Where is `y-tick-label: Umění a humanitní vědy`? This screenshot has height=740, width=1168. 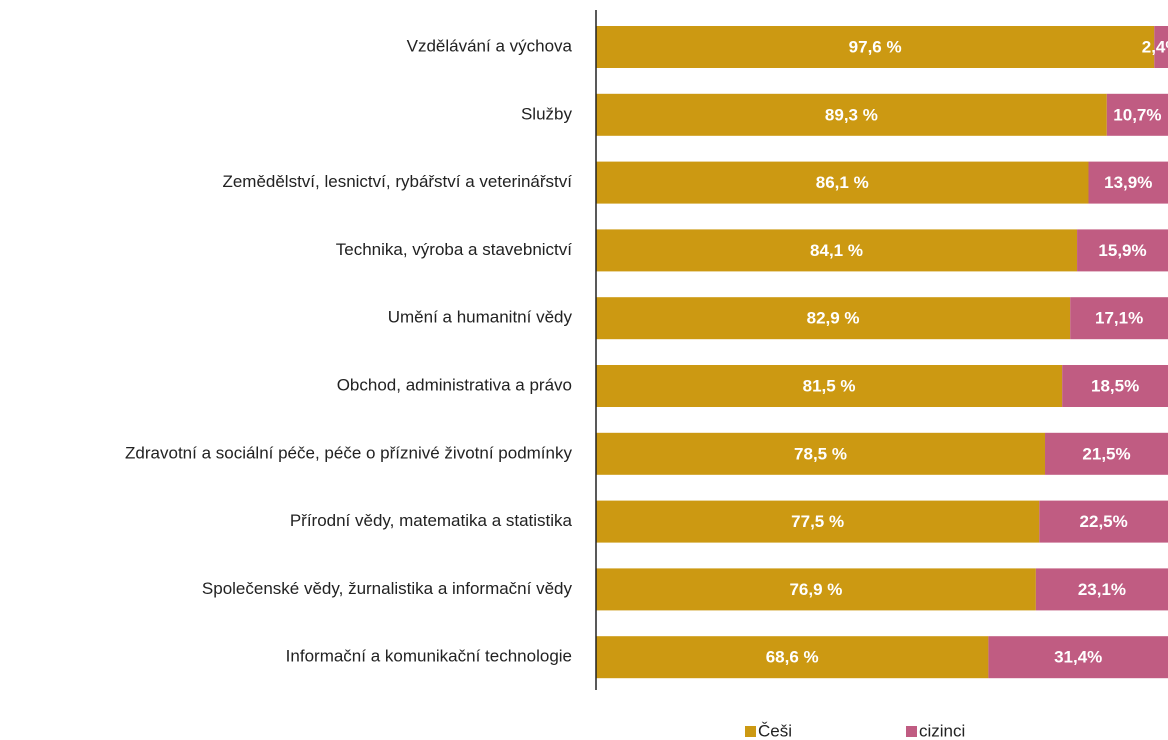 y-tick-label: Umění a humanitní vědy is located at coordinates (480, 317).